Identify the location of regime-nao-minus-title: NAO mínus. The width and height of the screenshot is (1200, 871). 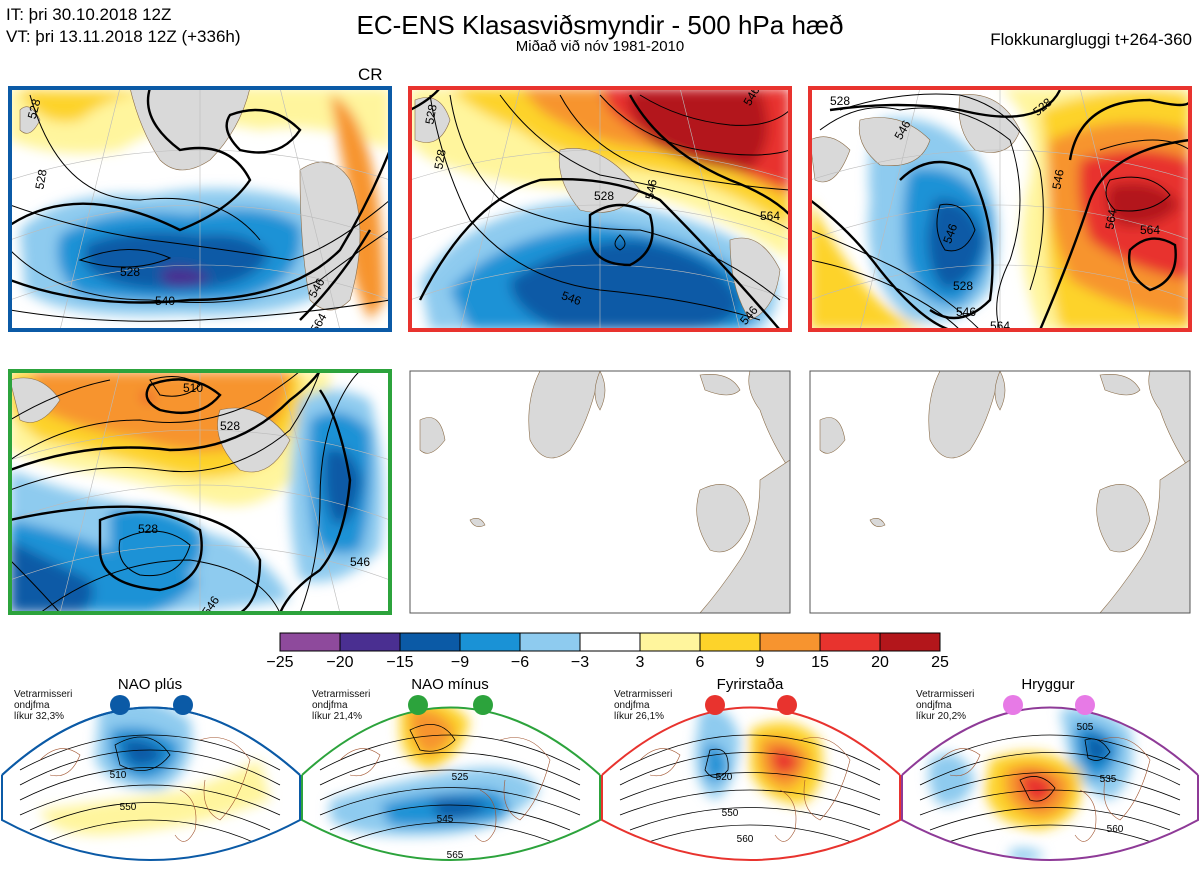
(450, 684).